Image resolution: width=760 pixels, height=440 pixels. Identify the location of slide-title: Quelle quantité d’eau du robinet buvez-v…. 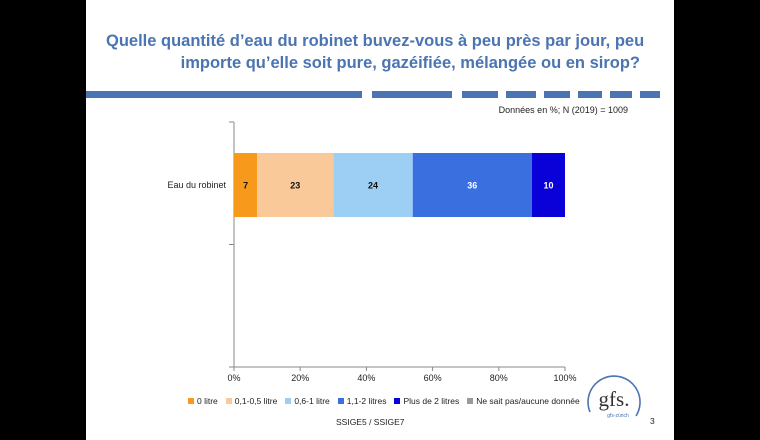
(375, 52).